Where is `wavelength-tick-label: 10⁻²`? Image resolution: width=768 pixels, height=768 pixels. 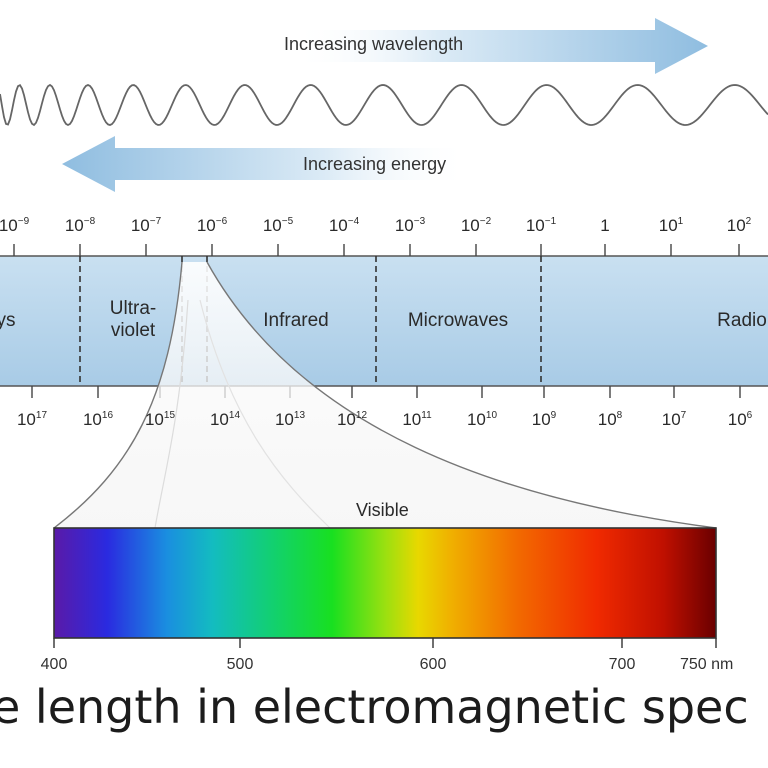
wavelength-tick-label: 10⁻² is located at coordinates (476, 226).